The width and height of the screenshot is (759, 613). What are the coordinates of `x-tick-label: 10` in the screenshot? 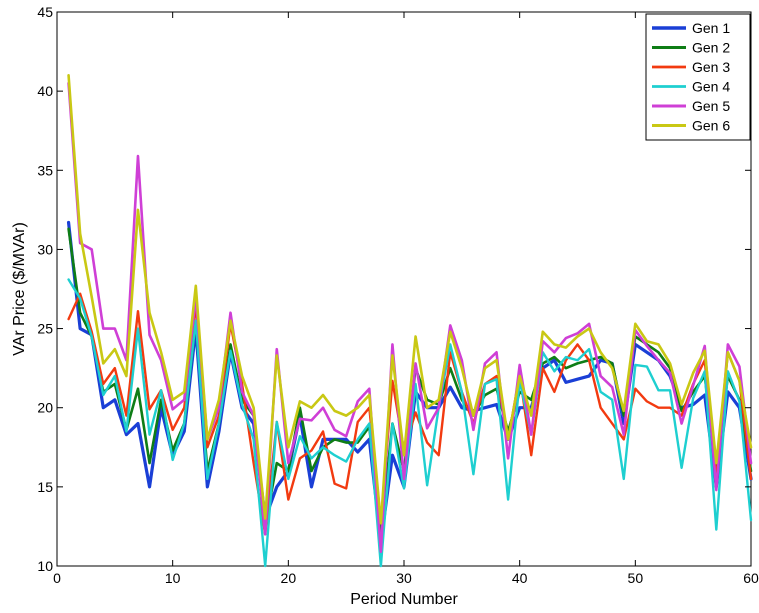 It's located at (173, 578).